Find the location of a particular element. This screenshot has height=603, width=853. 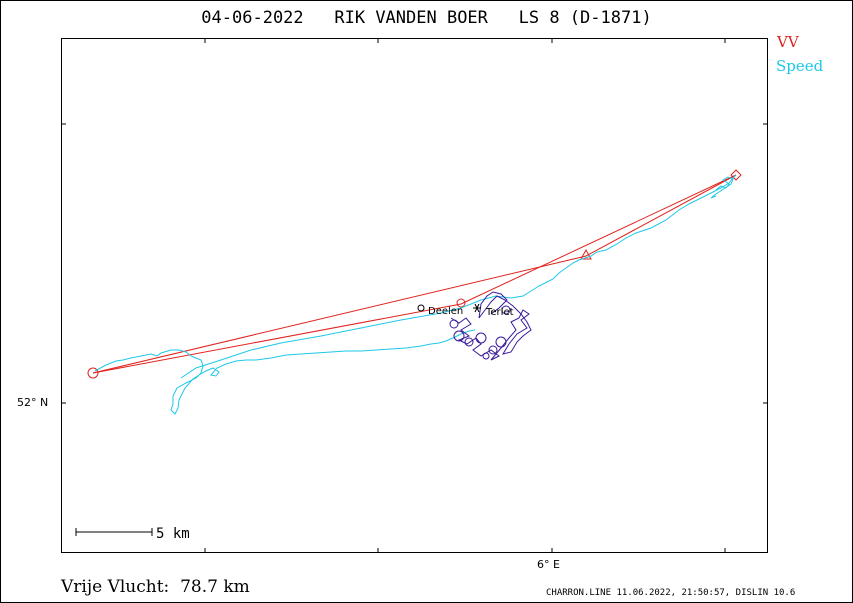

terlet-marker is located at coordinates (477, 308).